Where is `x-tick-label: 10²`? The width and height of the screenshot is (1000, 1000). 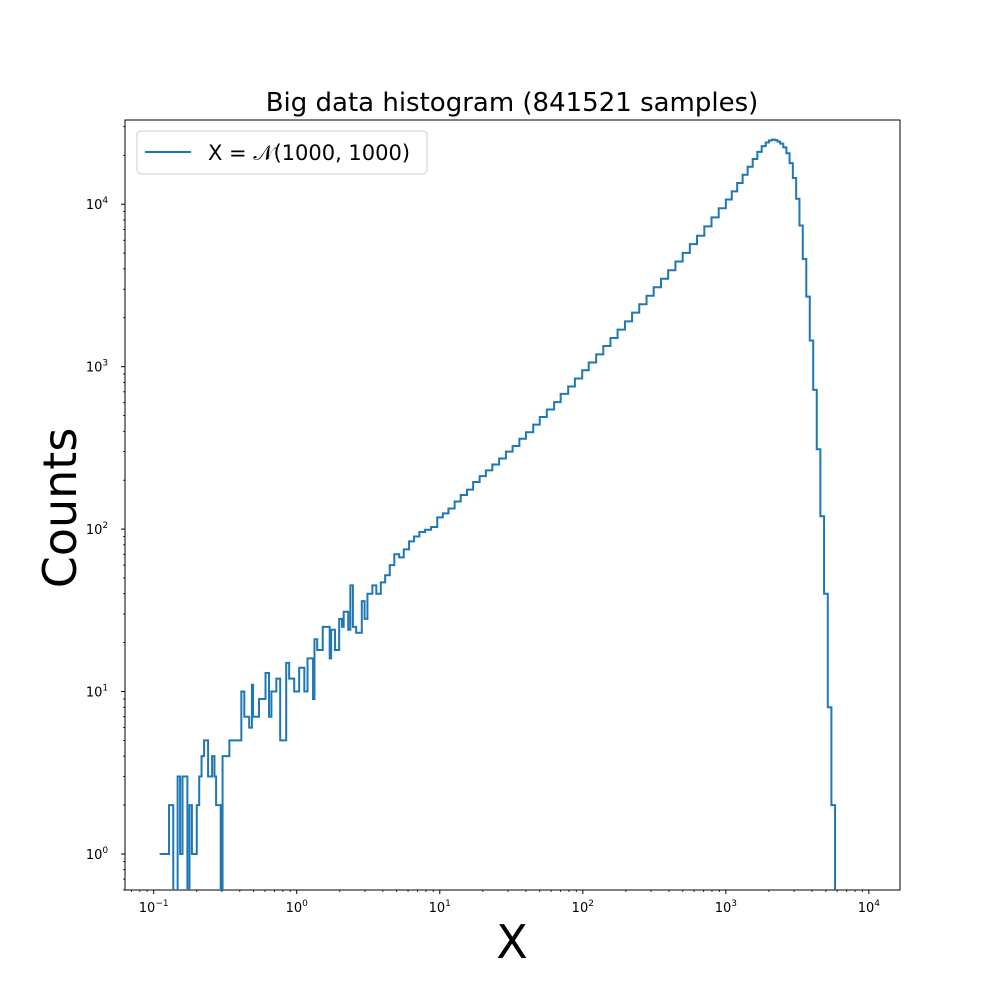 x-tick-label: 10² is located at coordinates (583, 907).